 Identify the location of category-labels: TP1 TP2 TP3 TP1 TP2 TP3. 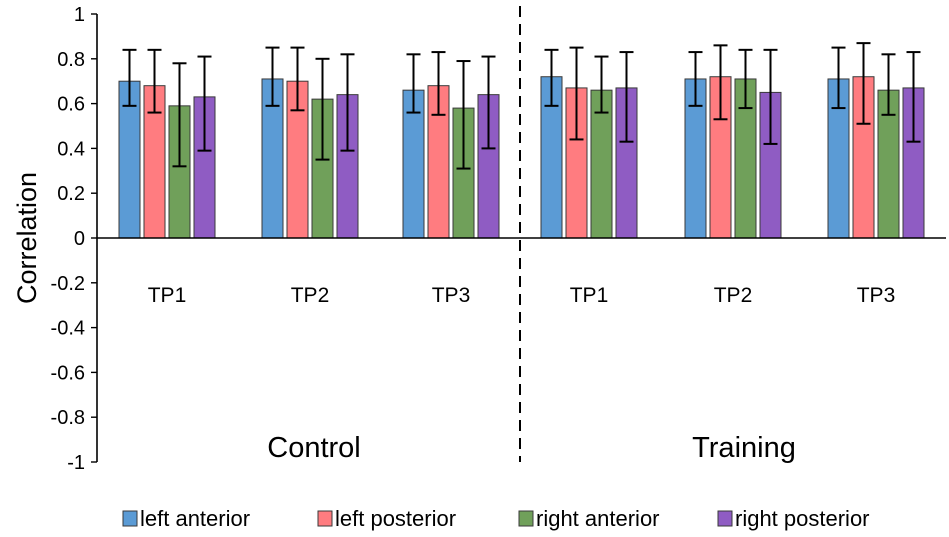
(522, 295).